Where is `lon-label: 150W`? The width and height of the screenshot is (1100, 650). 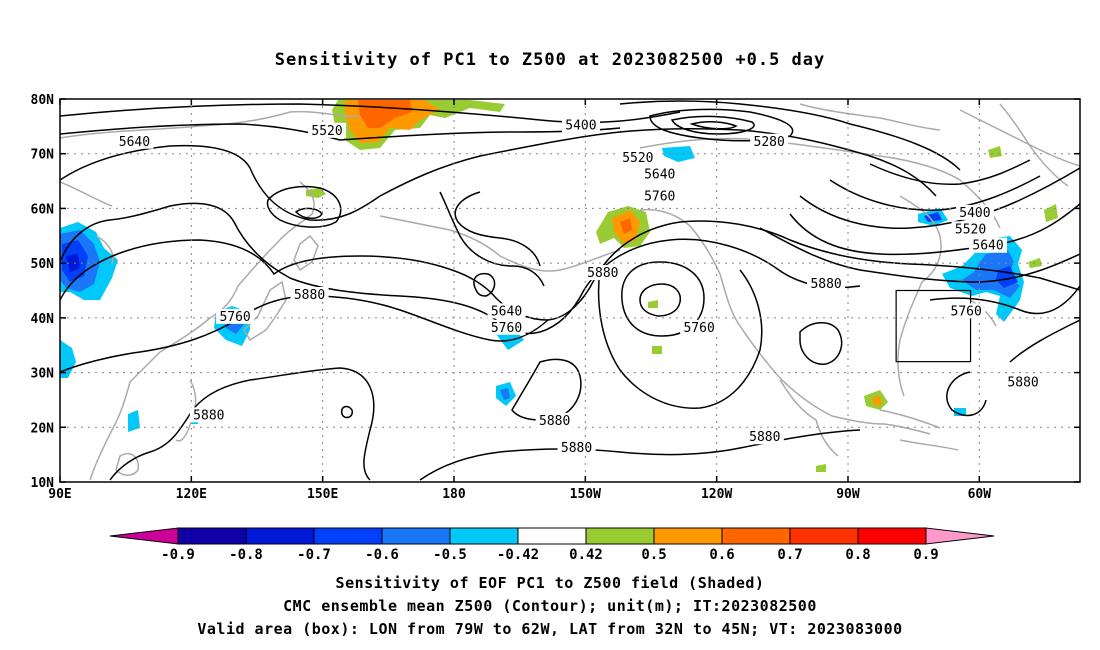
lon-label: 150W is located at coordinates (585, 494).